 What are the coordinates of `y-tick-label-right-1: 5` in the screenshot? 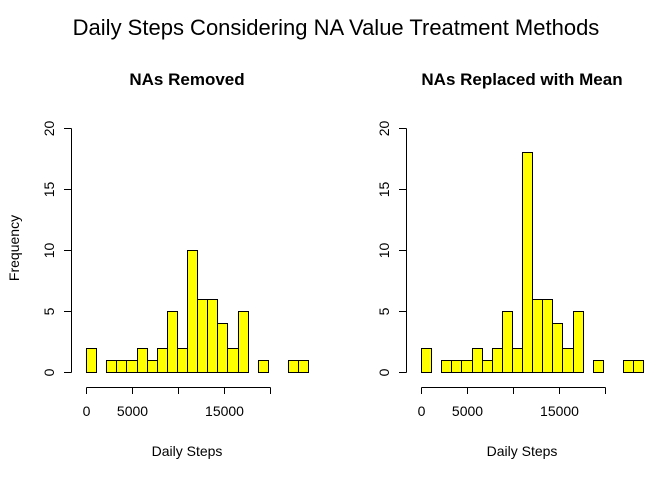 It's located at (384, 311).